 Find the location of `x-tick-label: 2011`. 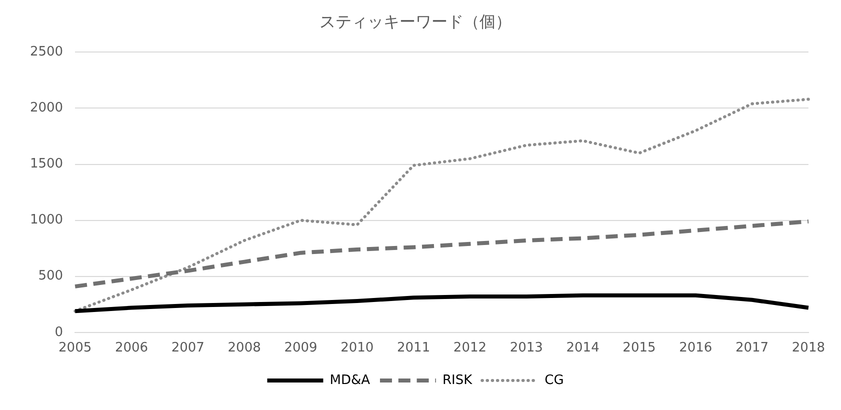

x-tick-label: 2011 is located at coordinates (413, 348).